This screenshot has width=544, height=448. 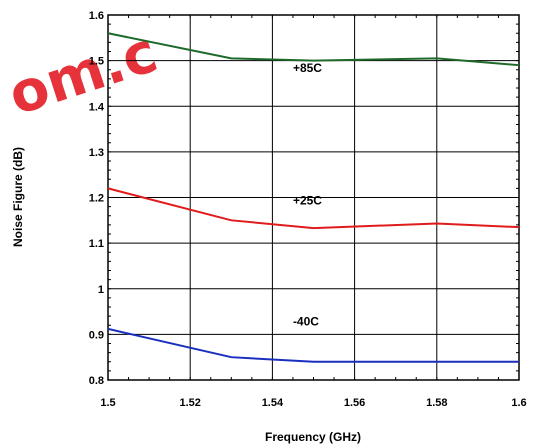 What do you see at coordinates (96, 16) in the screenshot?
I see `y-tick-label: 1.6` at bounding box center [96, 16].